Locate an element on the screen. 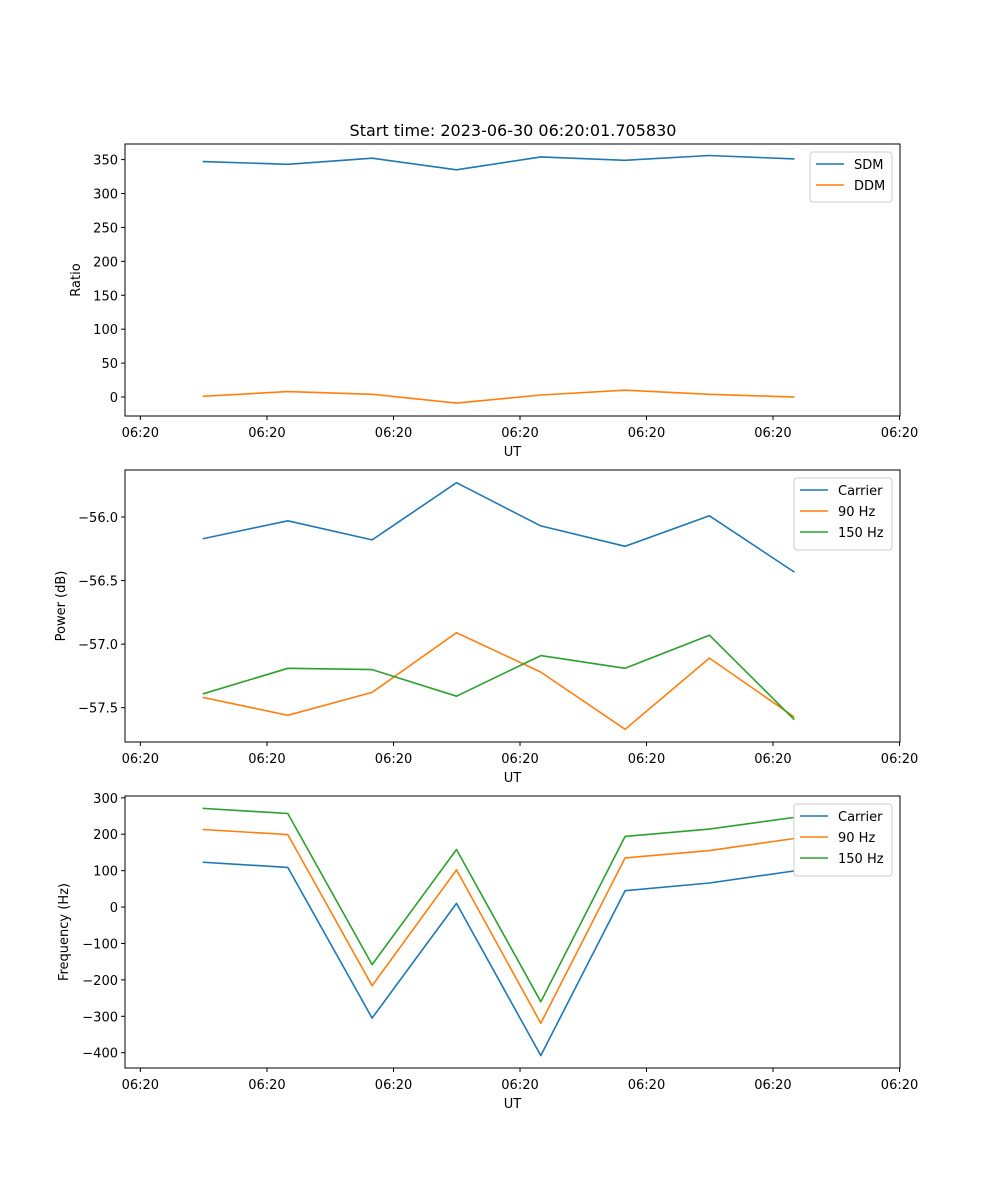 Image resolution: width=1000 pixels, height=1200 pixels. legend-label-sdm: SDM is located at coordinates (868, 165).